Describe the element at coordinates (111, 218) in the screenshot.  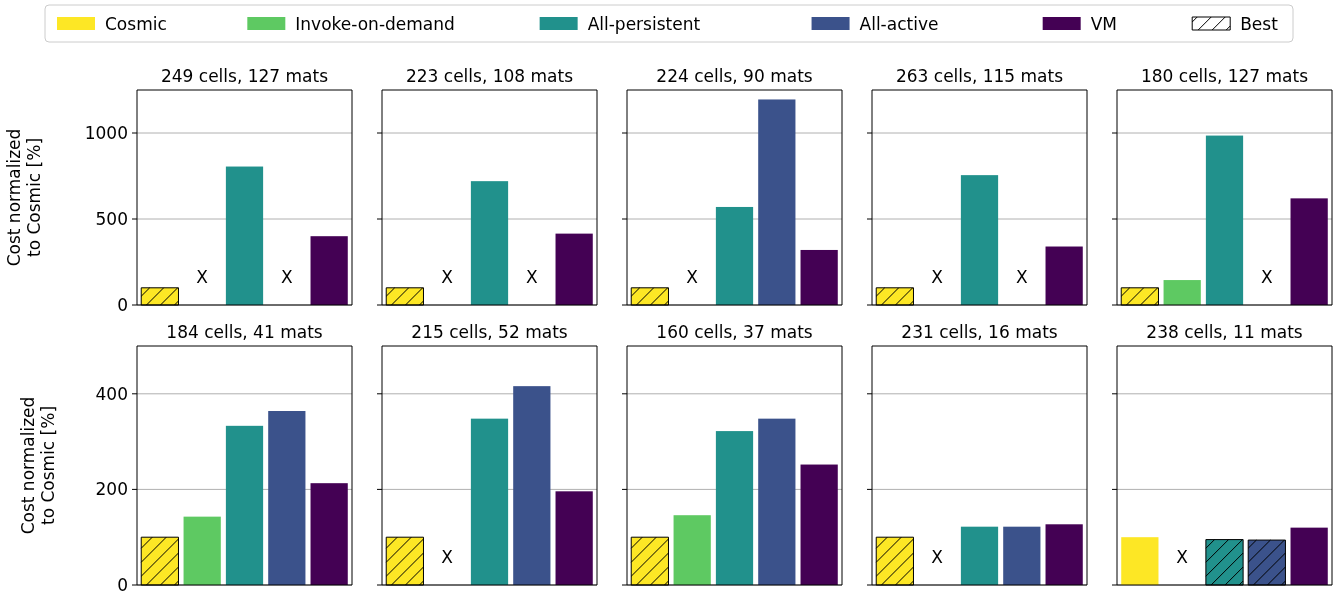
I see `y-tick-label: 500` at that location.